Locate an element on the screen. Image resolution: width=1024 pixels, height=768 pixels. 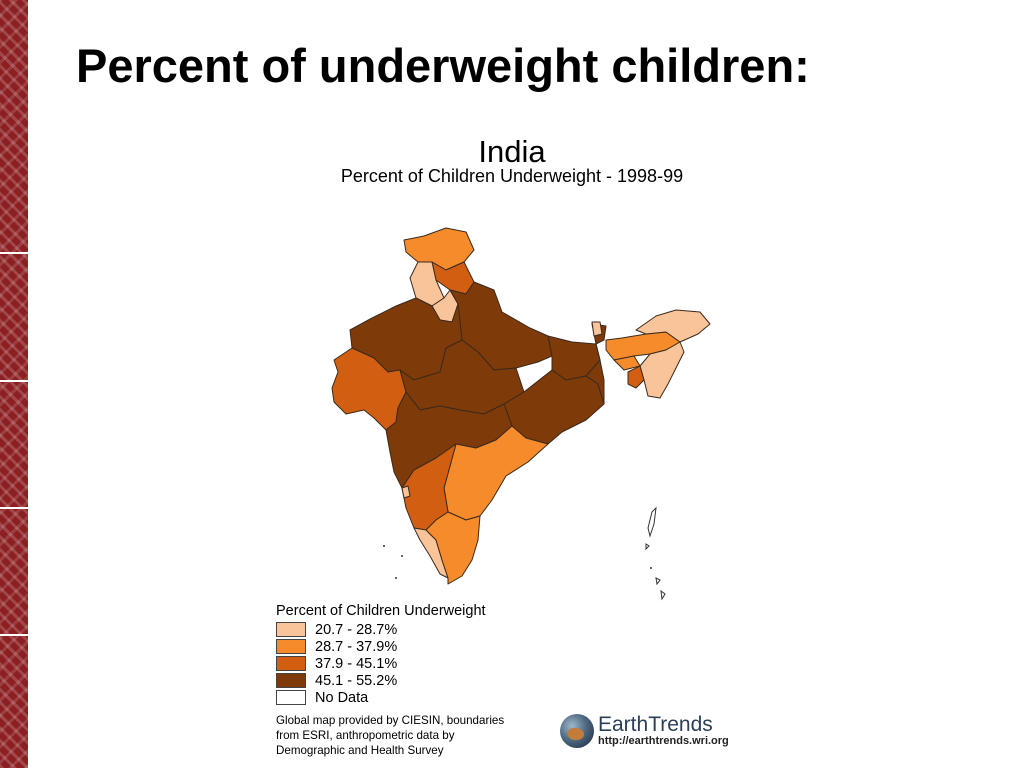
legend-item: 37.9 - 45.1% is located at coordinates (381, 663).